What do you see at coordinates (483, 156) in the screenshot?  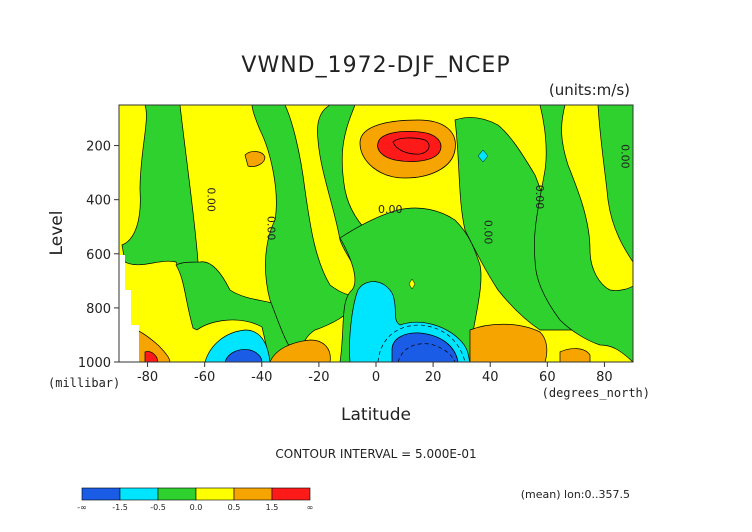 I see `cyan-dot-north` at bounding box center [483, 156].